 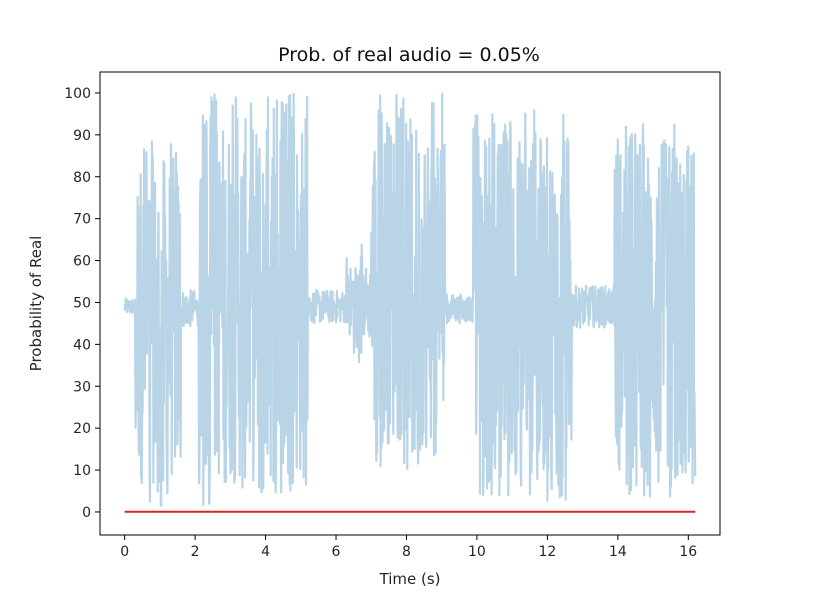 What do you see at coordinates (195, 552) in the screenshot?
I see `x-tick-label: 2` at bounding box center [195, 552].